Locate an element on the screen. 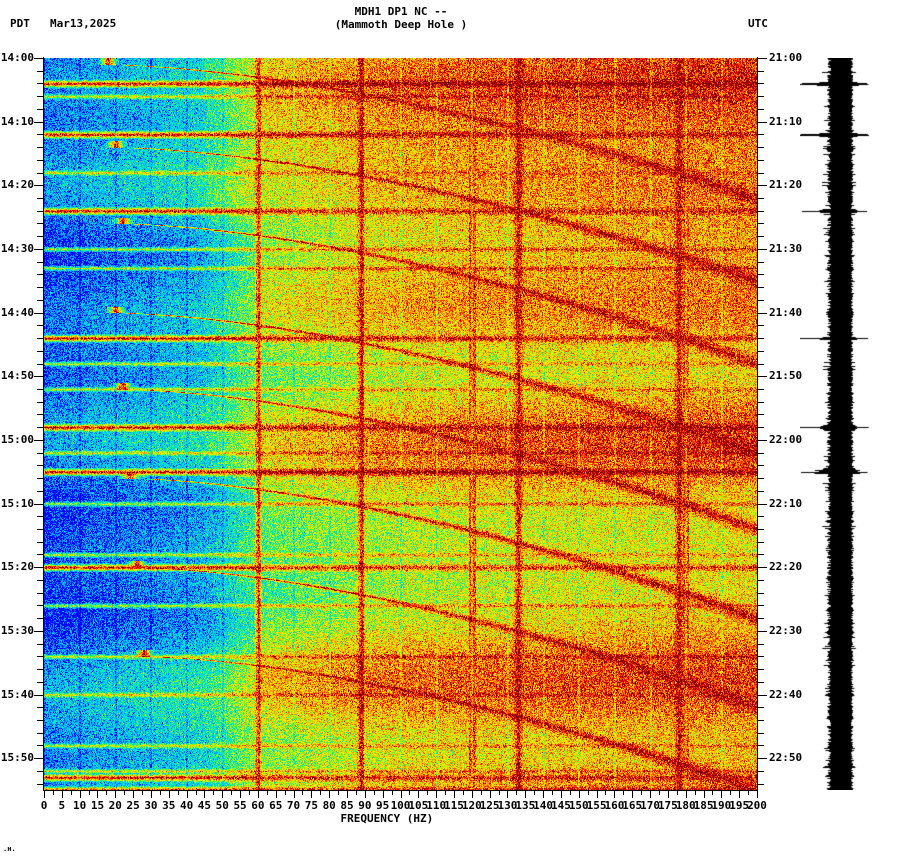  y-tick-label-right: 21:00 is located at coordinates (786, 57).